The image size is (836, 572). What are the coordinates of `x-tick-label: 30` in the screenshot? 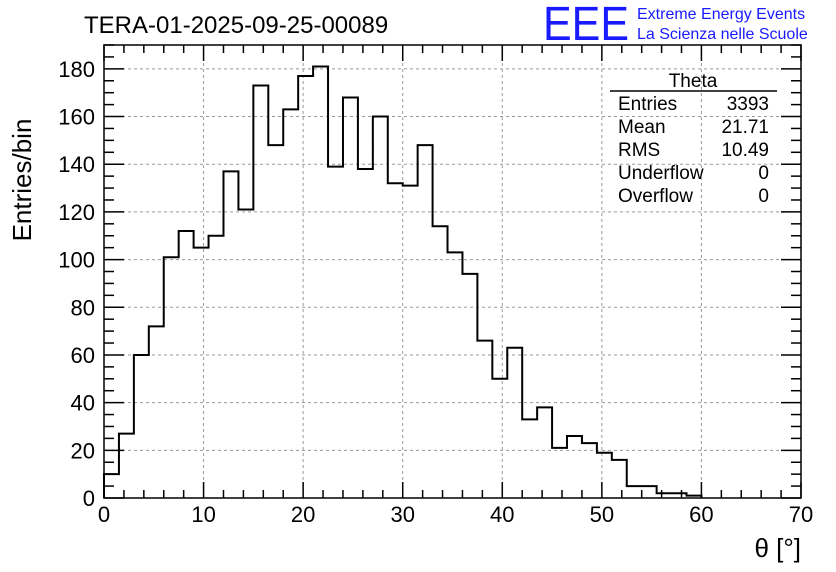 It's located at (402, 514).